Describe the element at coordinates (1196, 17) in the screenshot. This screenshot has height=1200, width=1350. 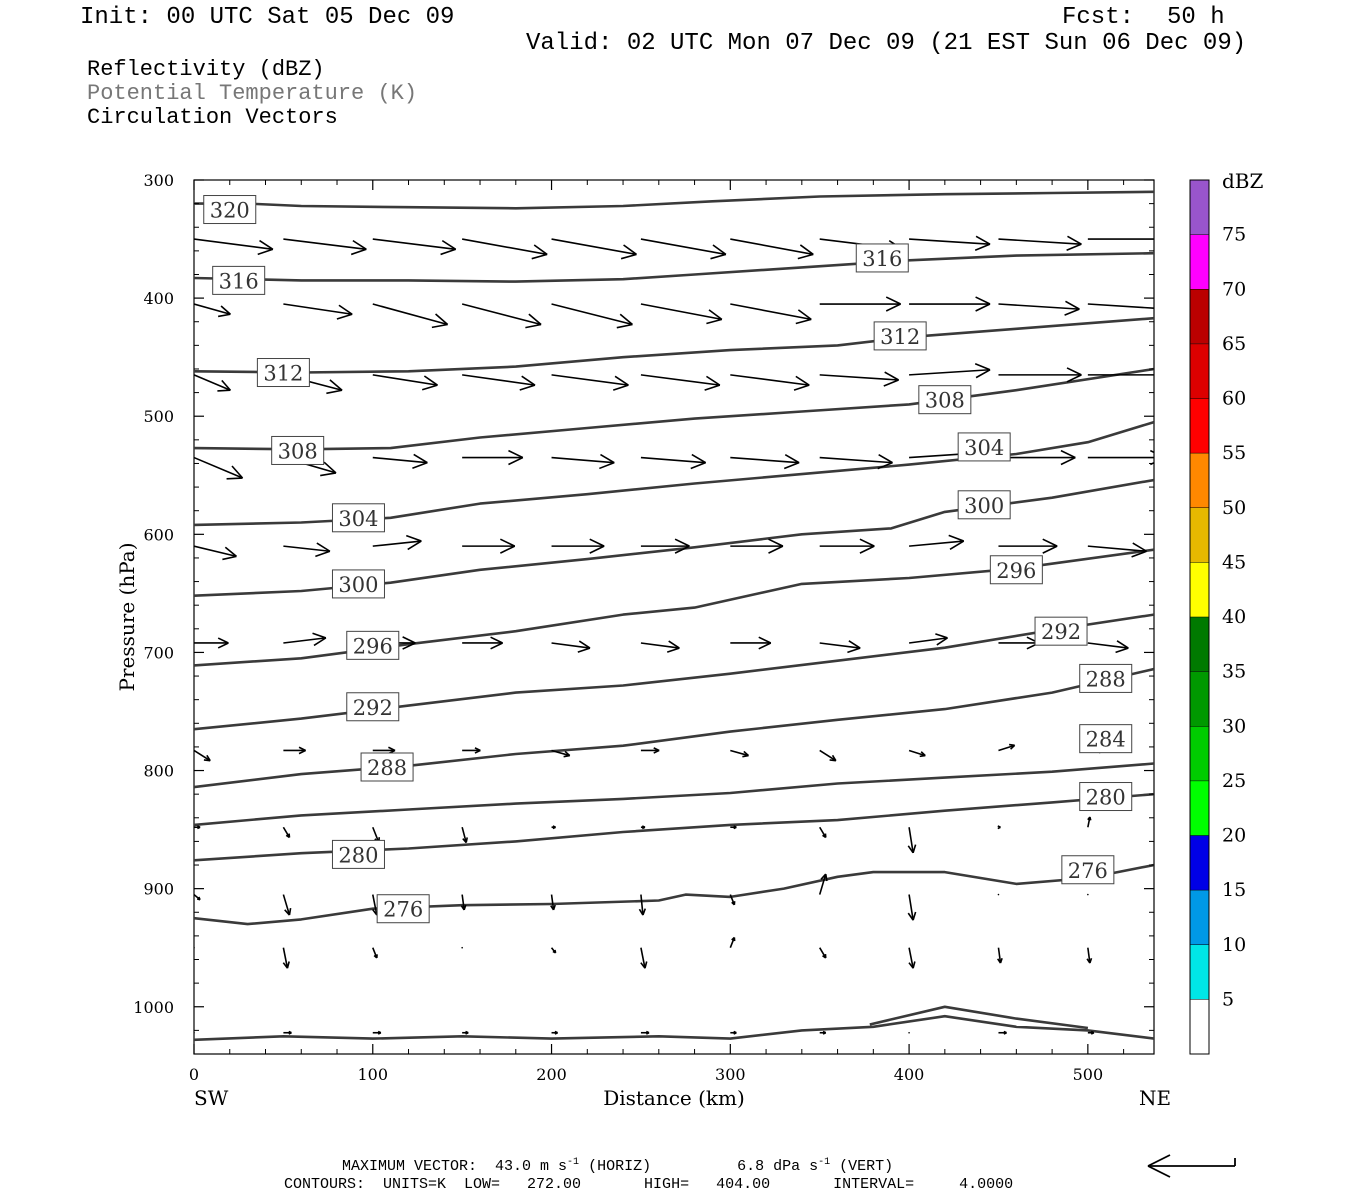
I see `forecast-hour: 50 h` at that location.